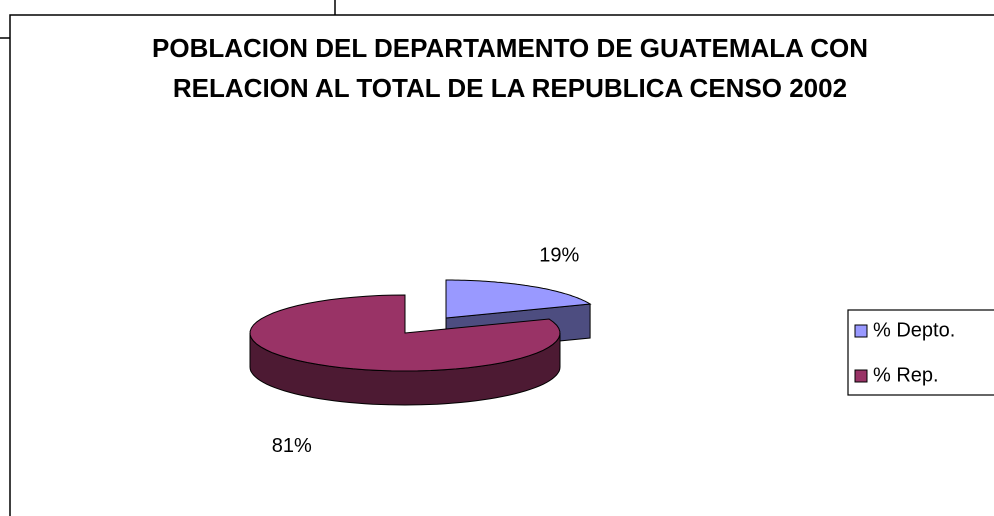  I want to click on legend-label: % Depto., so click(914, 330).